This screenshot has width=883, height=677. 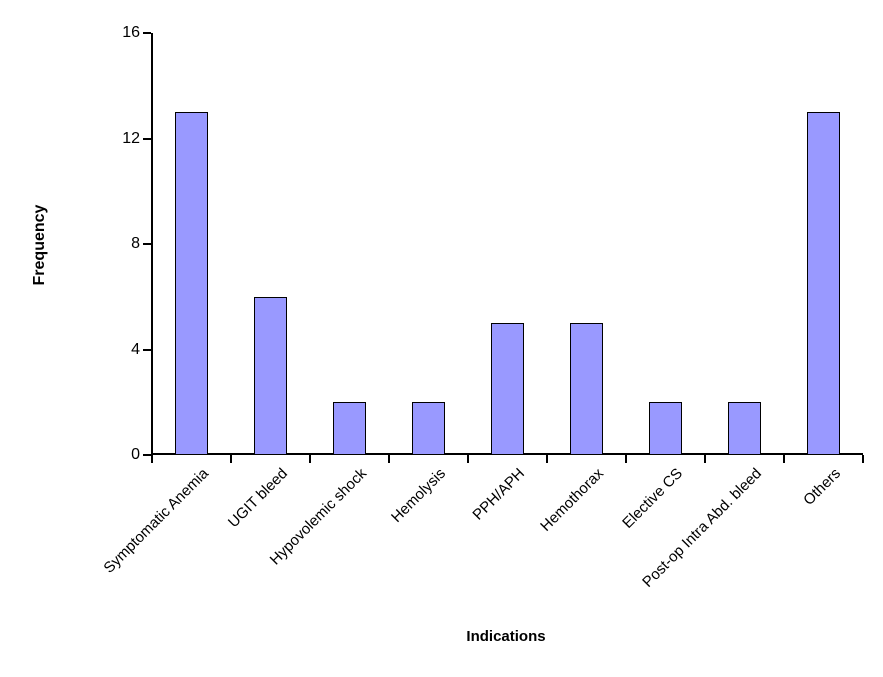 What do you see at coordinates (349, 428) in the screenshot?
I see `bar-hypovolemic-shock` at bounding box center [349, 428].